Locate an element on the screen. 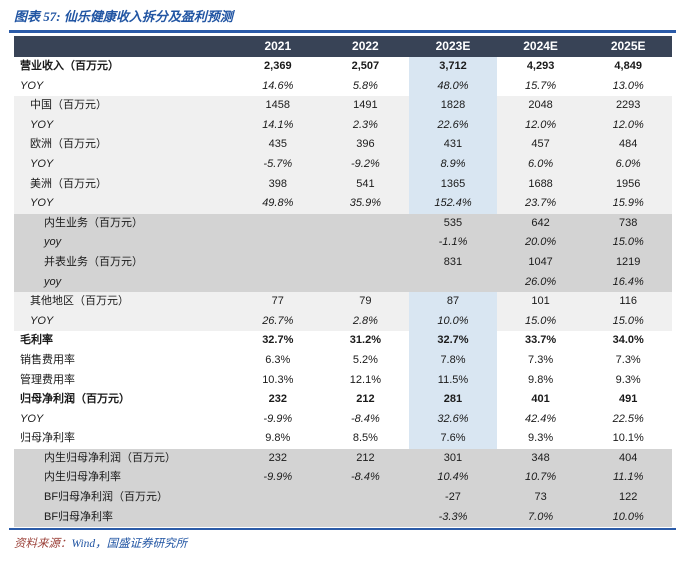  table-row: YOY 14.6% 5.8% 48.0% 15.7% 13.0% is located at coordinates (343, 86).